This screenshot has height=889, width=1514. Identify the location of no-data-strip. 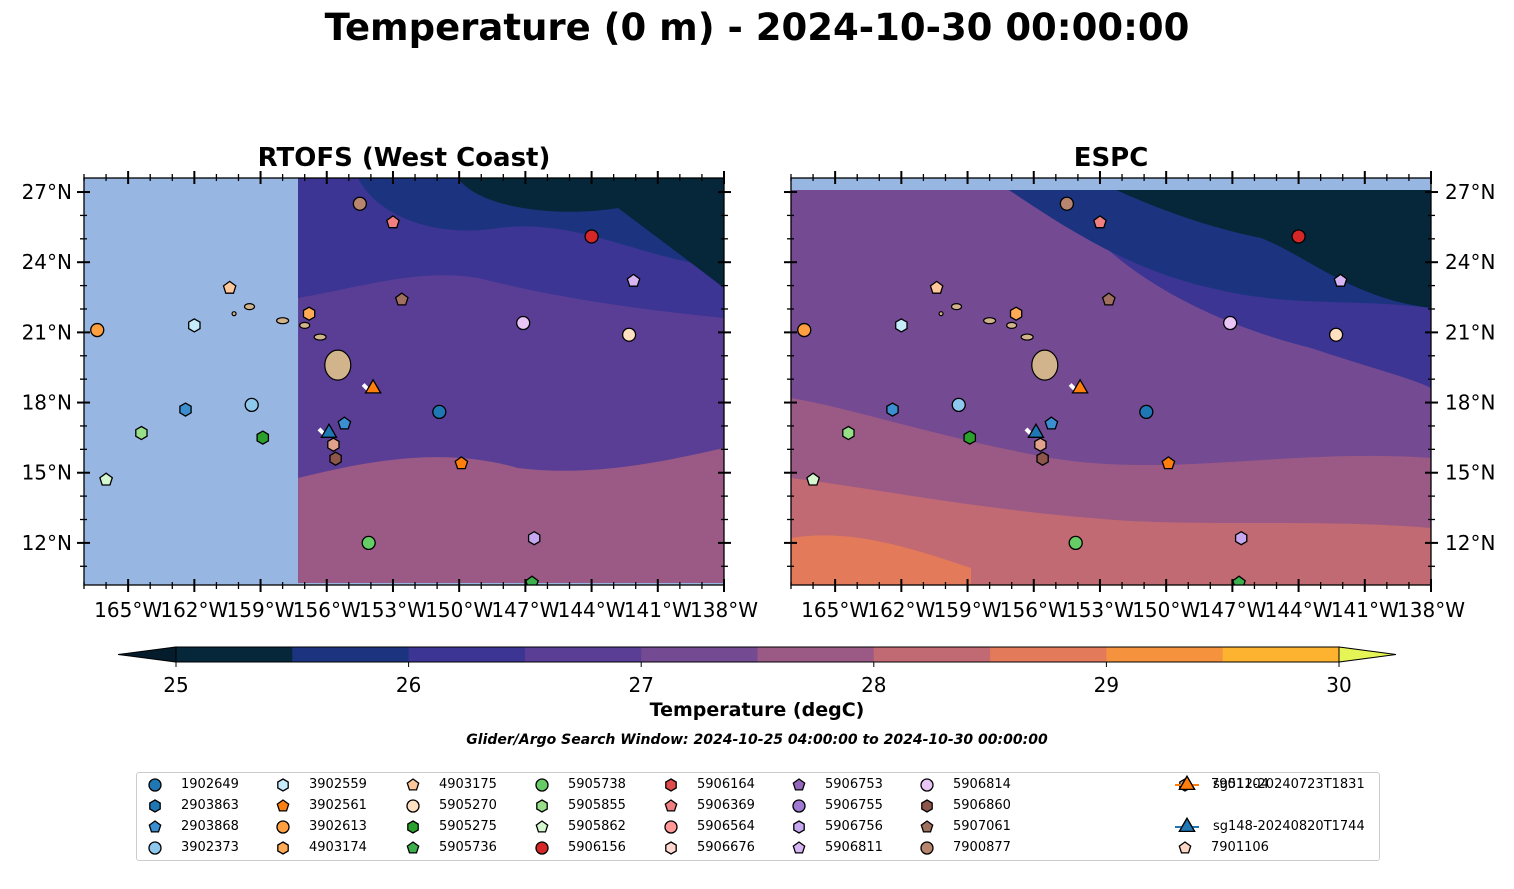
(511, 584).